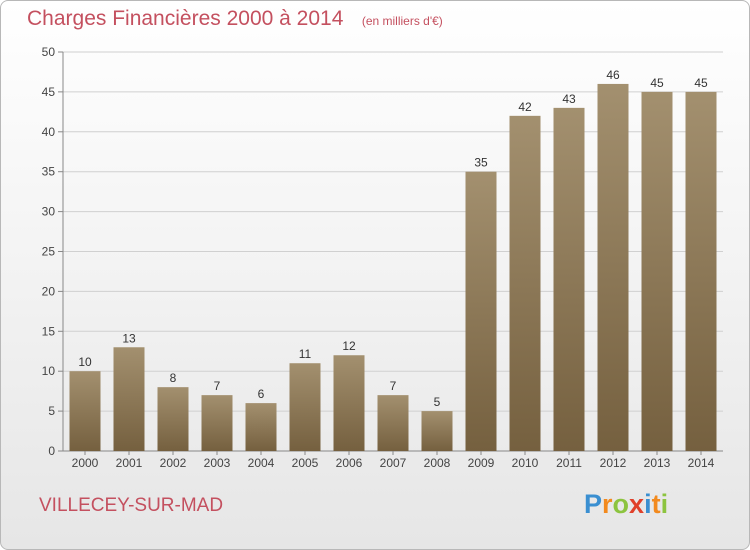  Describe the element at coordinates (481, 463) in the screenshot. I see `x-tick-label: 2009` at that location.